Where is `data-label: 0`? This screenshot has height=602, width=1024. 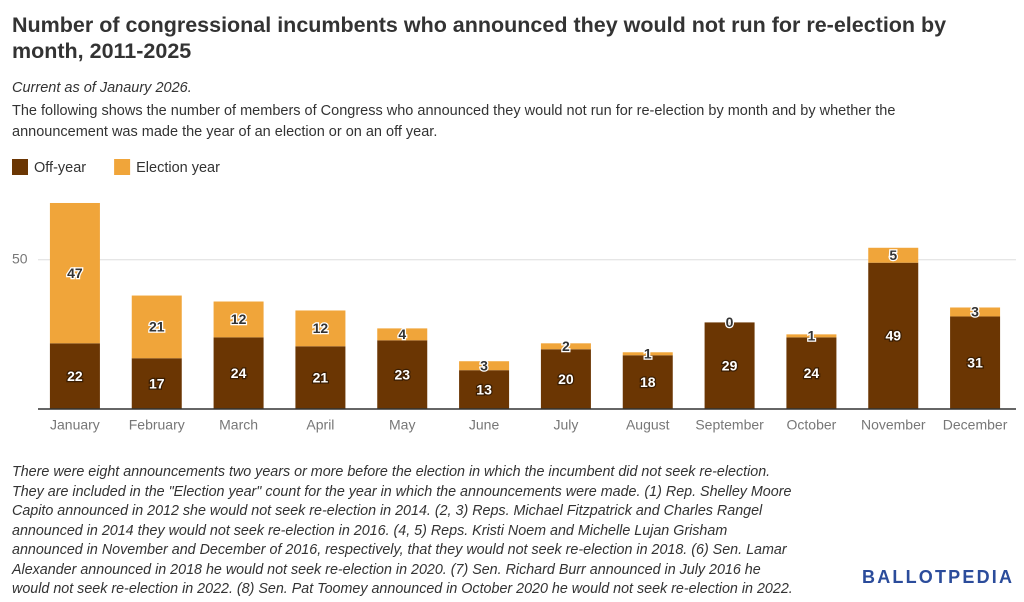 data-label: 0 is located at coordinates (730, 322).